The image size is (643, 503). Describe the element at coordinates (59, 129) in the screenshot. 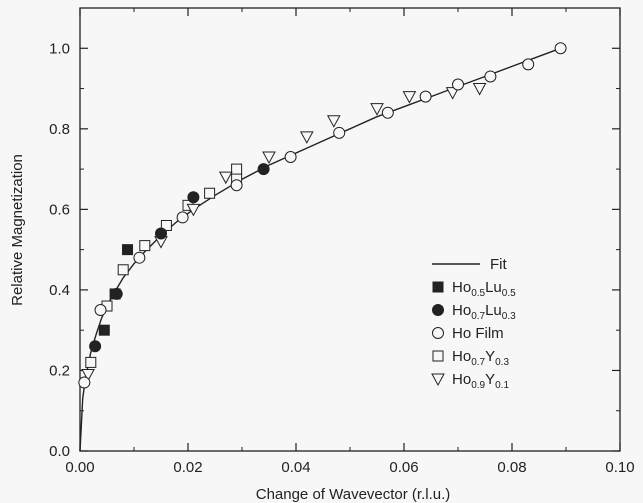

I see `y-tick-label: 0.8` at that location.